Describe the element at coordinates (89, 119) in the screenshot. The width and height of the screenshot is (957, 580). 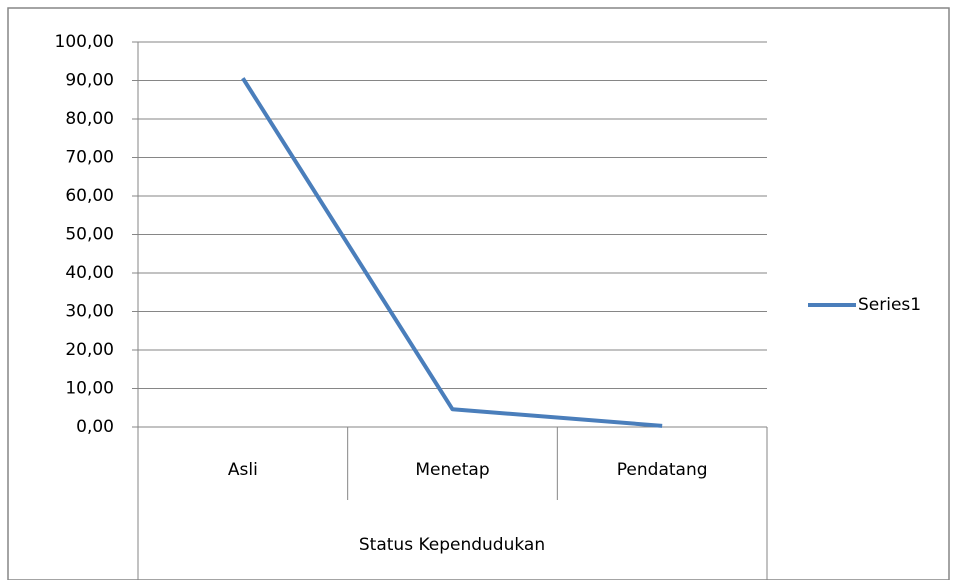
I see `y-tick-label: 80,00` at that location.